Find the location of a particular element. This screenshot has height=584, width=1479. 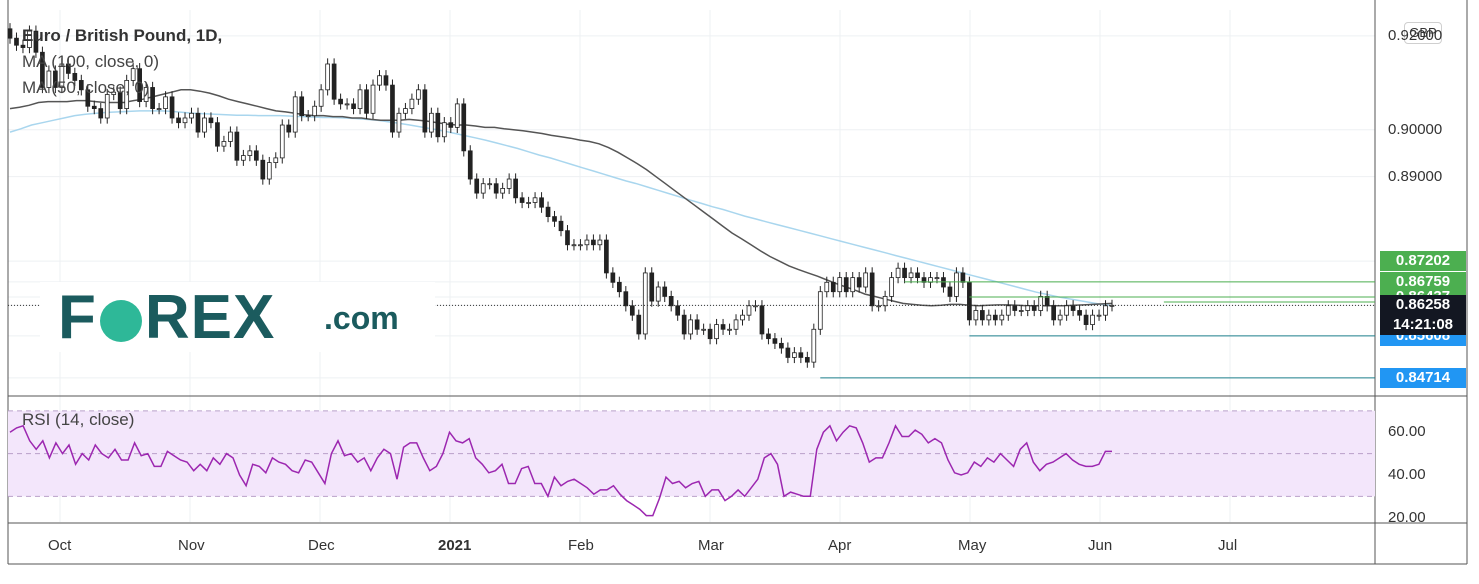

chart-title: Euro / British Pound, 1D, is located at coordinates (122, 35).